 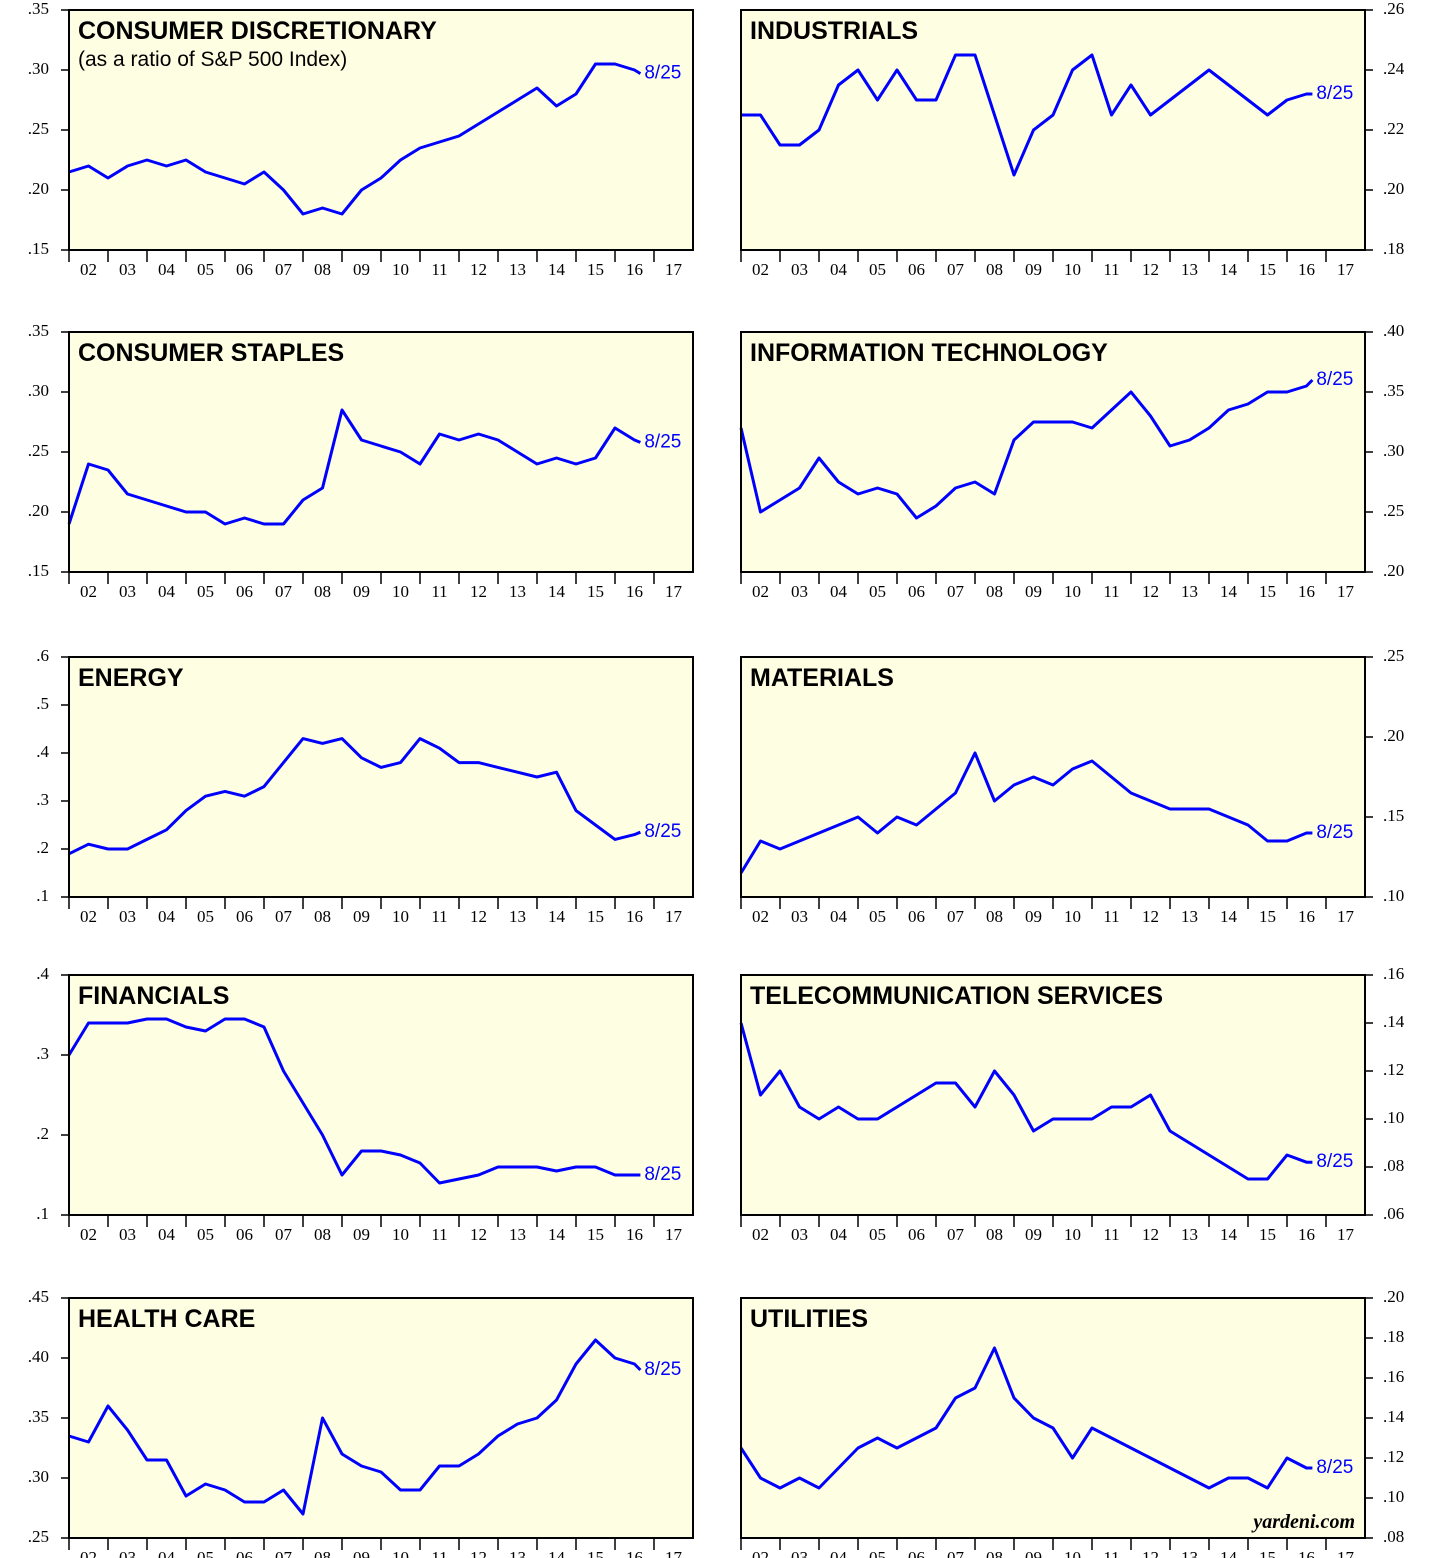 I want to click on y-tick-label: .5, so click(x=42, y=703).